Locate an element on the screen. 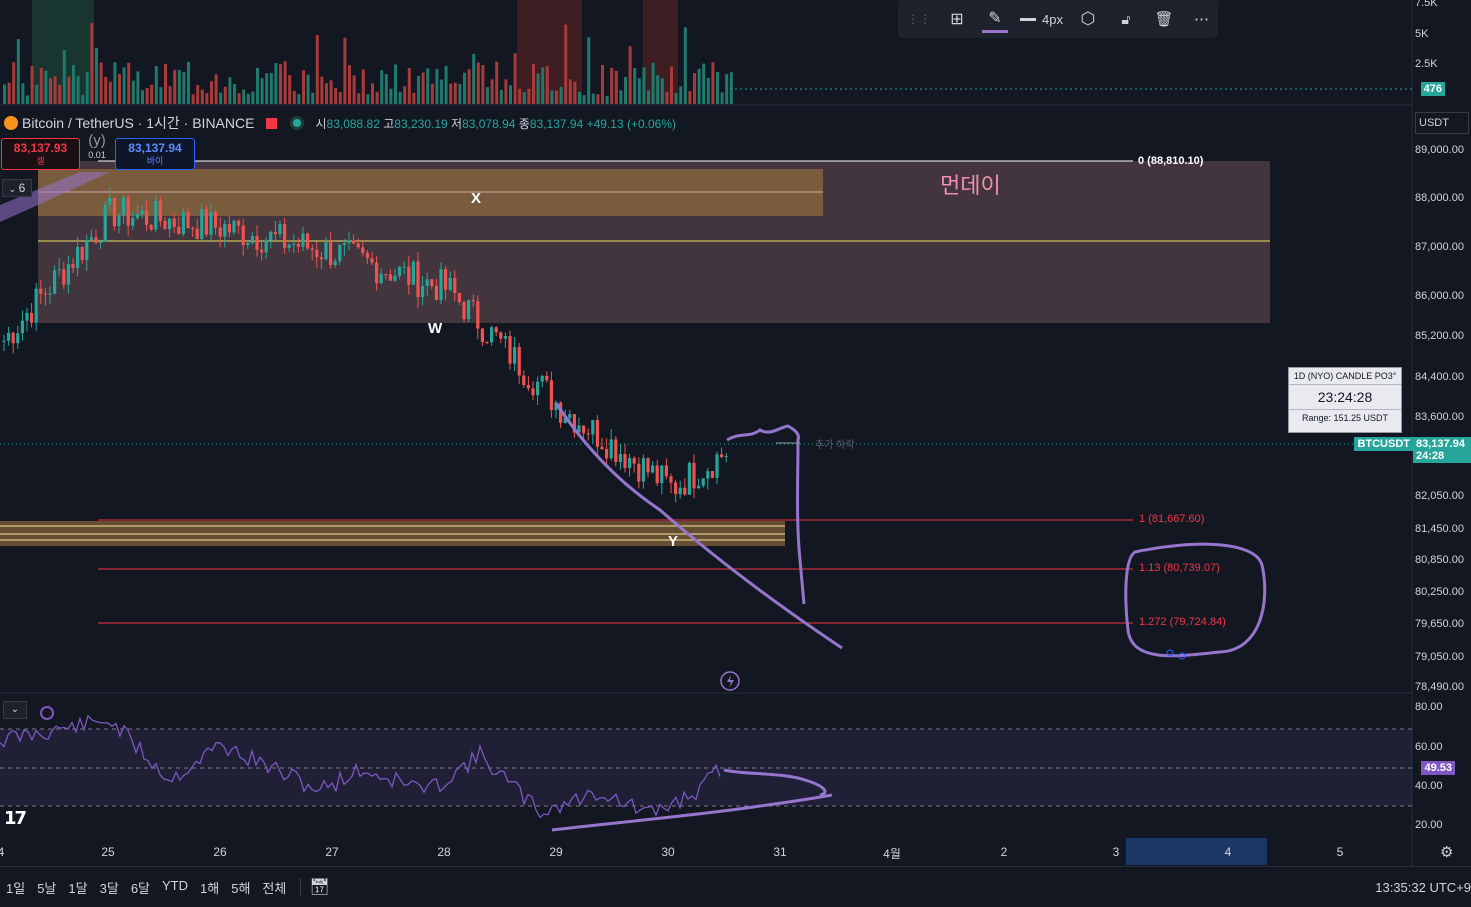 The image size is (1471, 907). price-axis-label: 79,050.00 is located at coordinates (1439, 657).